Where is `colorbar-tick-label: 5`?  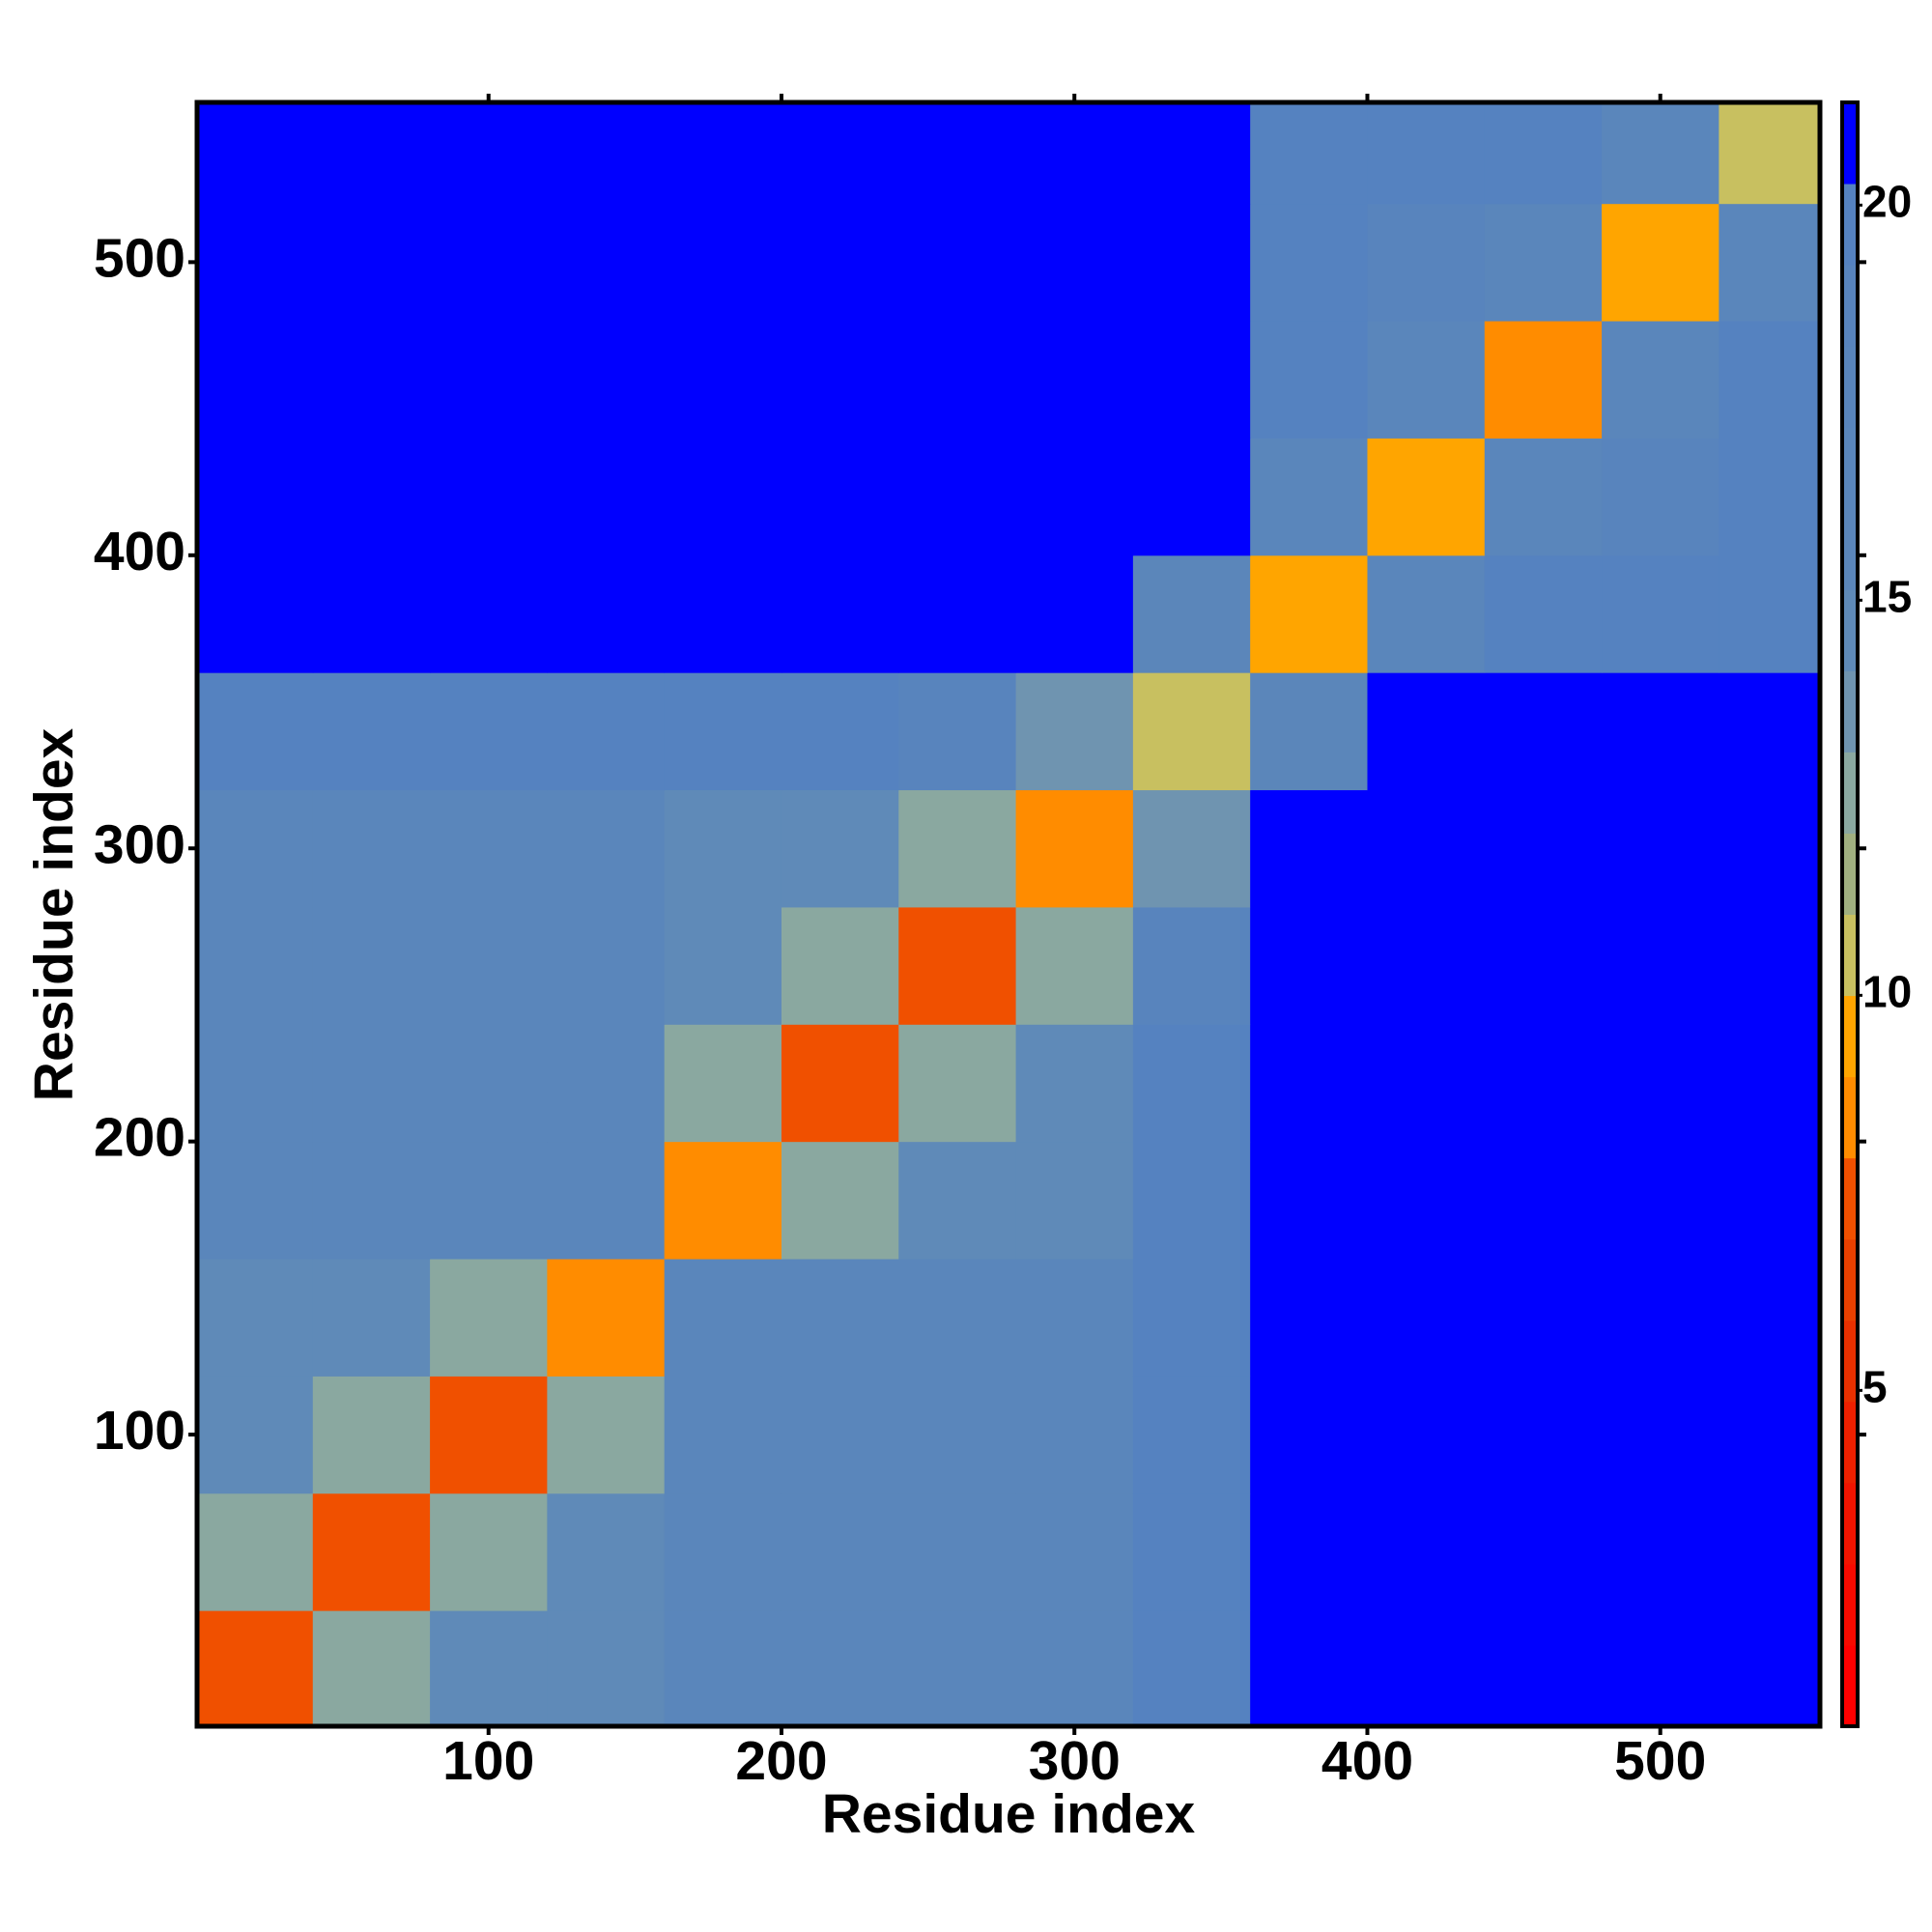
colorbar-tick-label: 5 is located at coordinates (1875, 1387).